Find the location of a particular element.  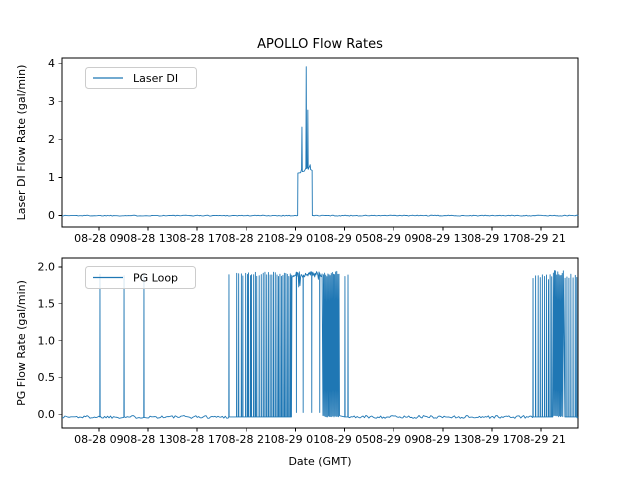

y-tick-label: 1 is located at coordinates (51, 177).